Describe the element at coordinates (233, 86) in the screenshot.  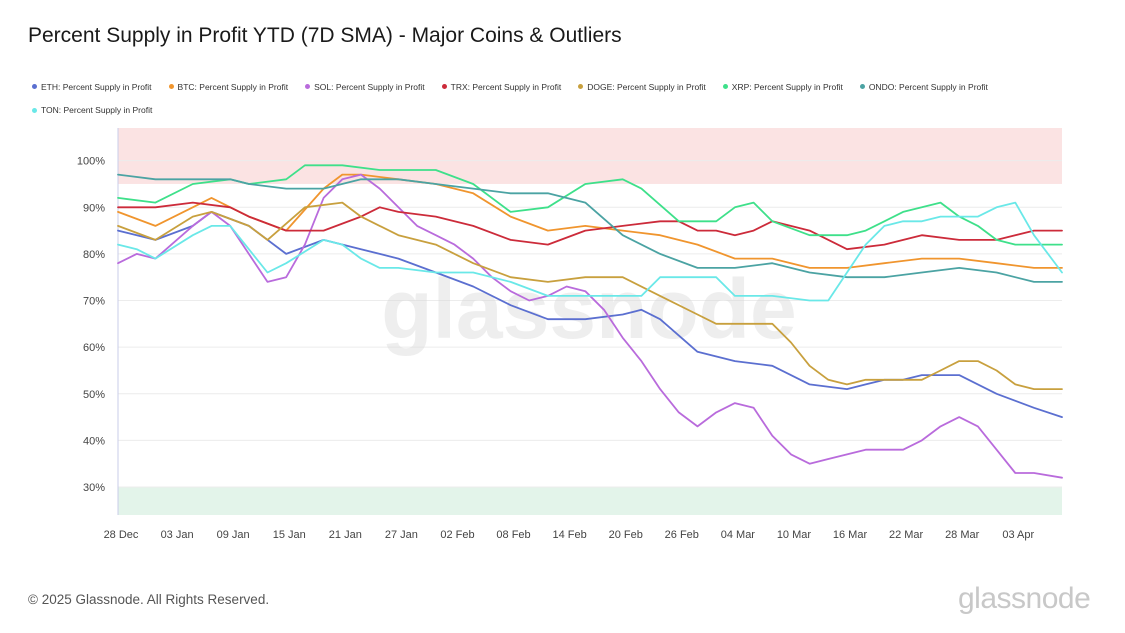
I see `legend-label: BTC: Percent Supply in Profit` at that location.